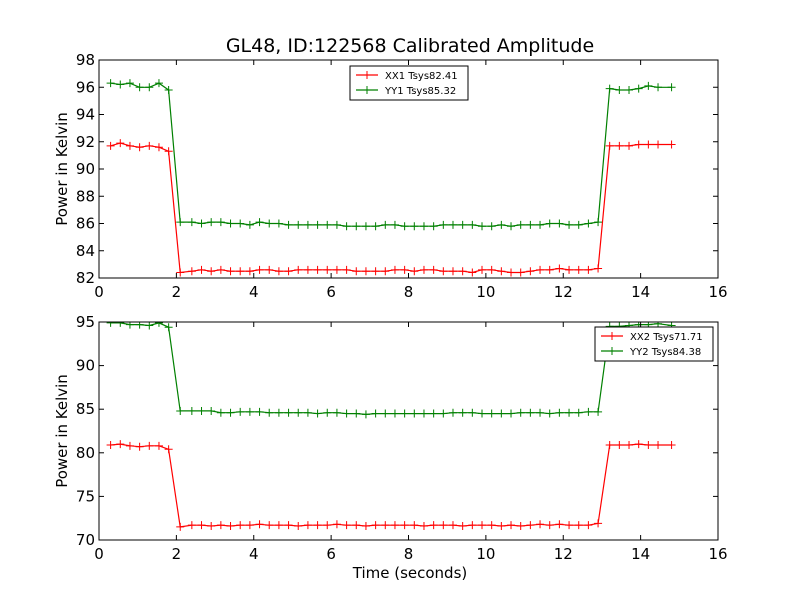 The image size is (800, 600). What do you see at coordinates (85, 224) in the screenshot?
I see `top-ytick-label: 86` at bounding box center [85, 224].